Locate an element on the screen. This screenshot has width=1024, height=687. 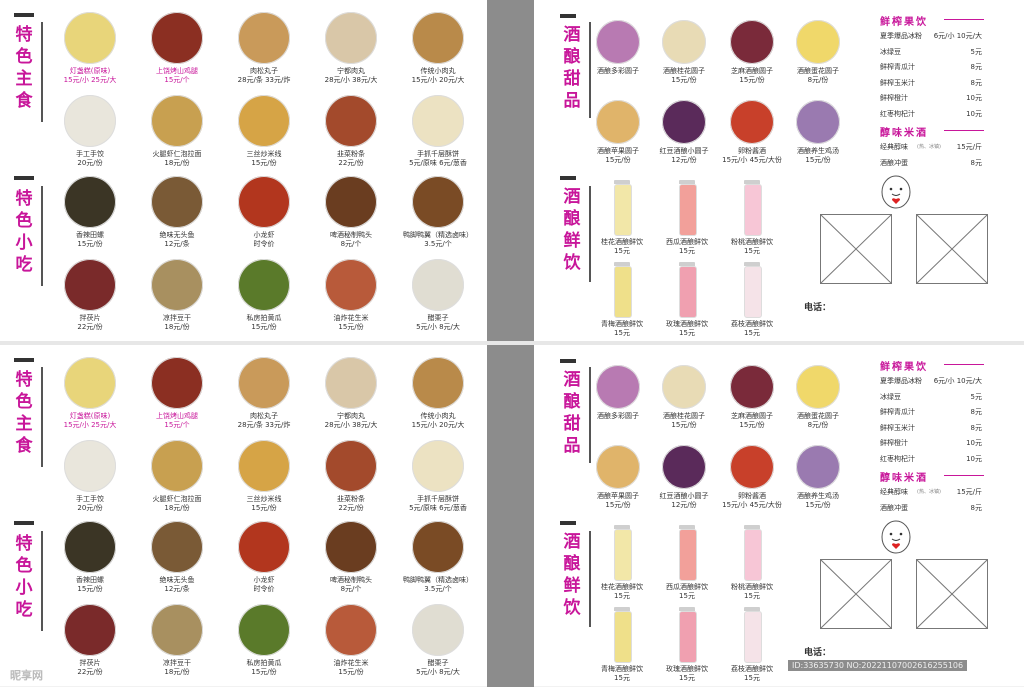
item-price: 12元/条 is located at coordinates (177, 589).